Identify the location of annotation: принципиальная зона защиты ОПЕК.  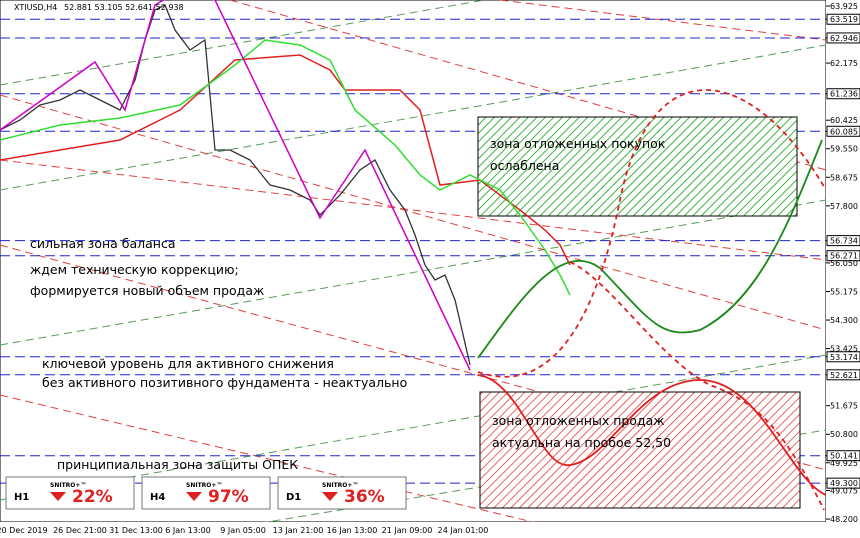
(177, 464).